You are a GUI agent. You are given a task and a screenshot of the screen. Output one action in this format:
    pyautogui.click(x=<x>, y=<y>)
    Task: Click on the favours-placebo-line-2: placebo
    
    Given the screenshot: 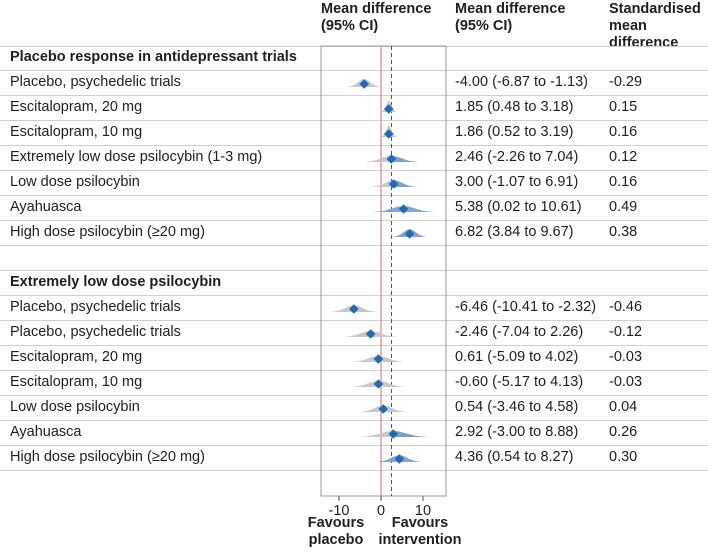 What is the action you would take?
    pyautogui.click(x=336, y=540)
    